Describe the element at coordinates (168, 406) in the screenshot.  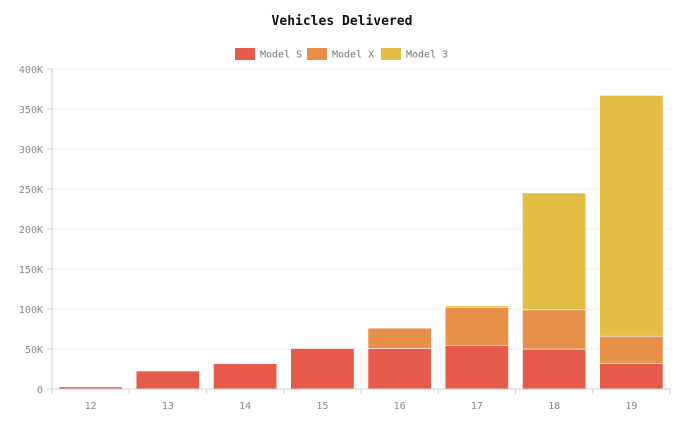
I see `x-tick-label: 13` at that location.